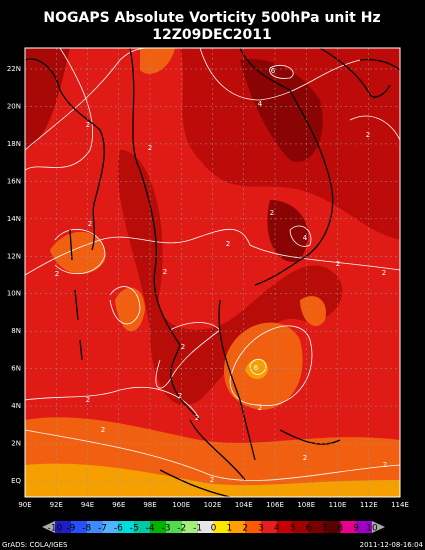  I want to click on lat-label: 16N, so click(14, 181).